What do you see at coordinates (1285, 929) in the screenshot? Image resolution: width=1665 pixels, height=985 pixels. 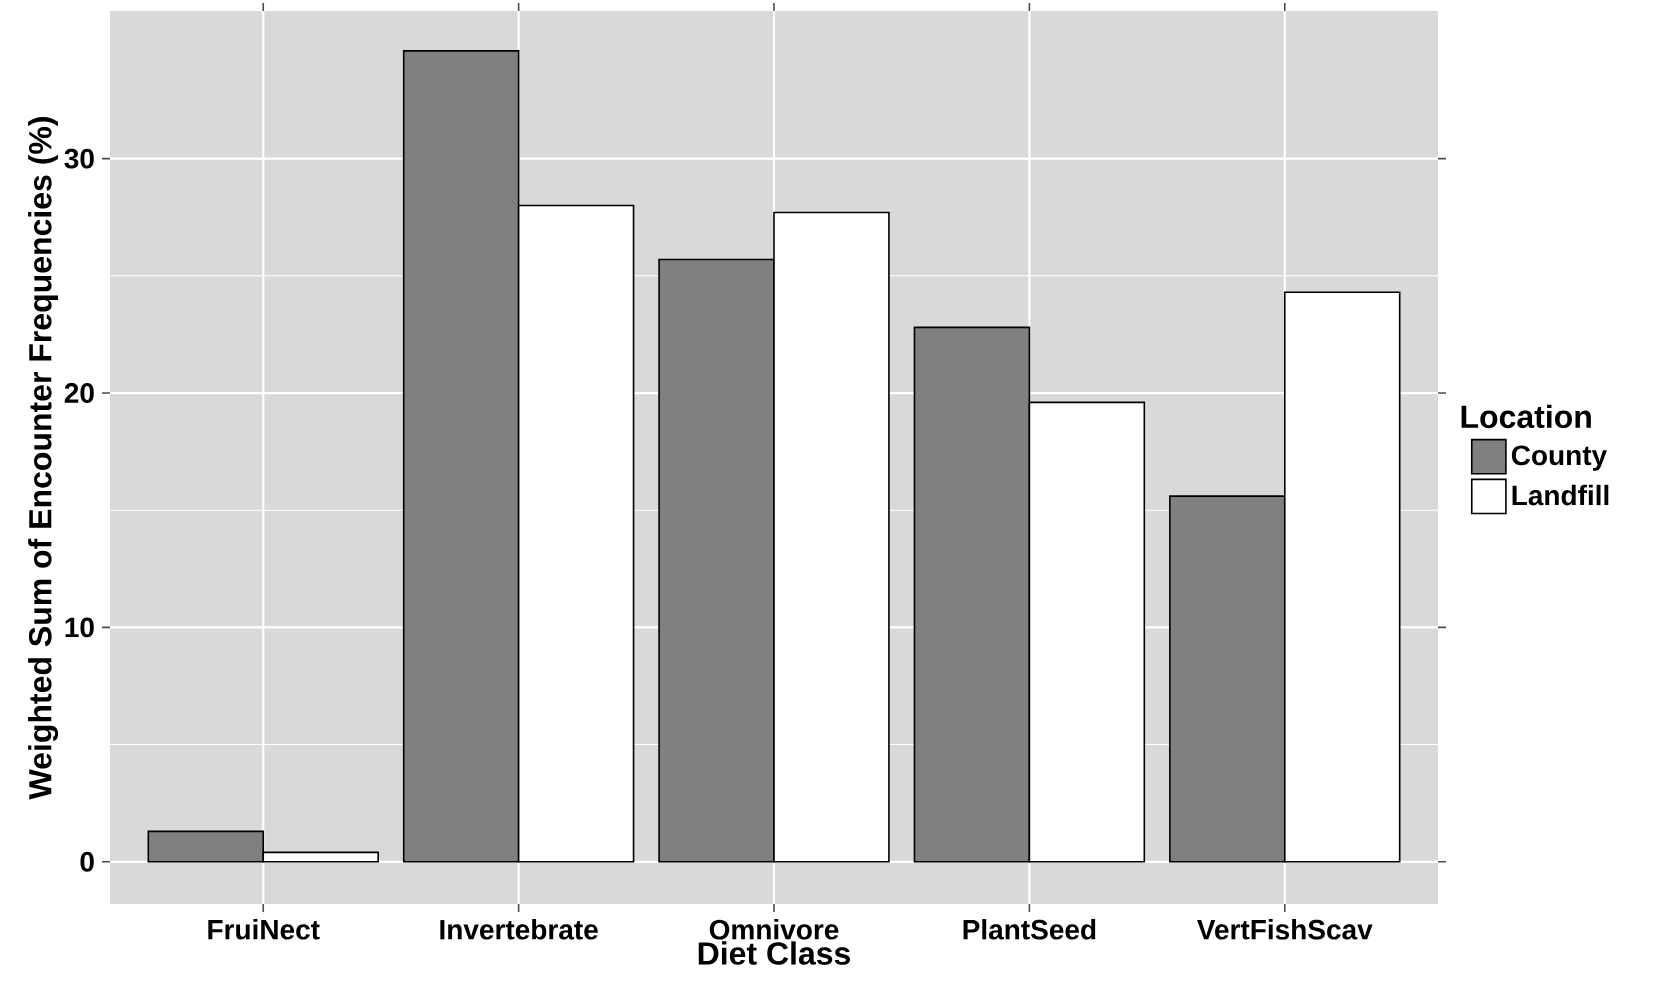 I see `x-tick-label: VertFishScav` at bounding box center [1285, 929].